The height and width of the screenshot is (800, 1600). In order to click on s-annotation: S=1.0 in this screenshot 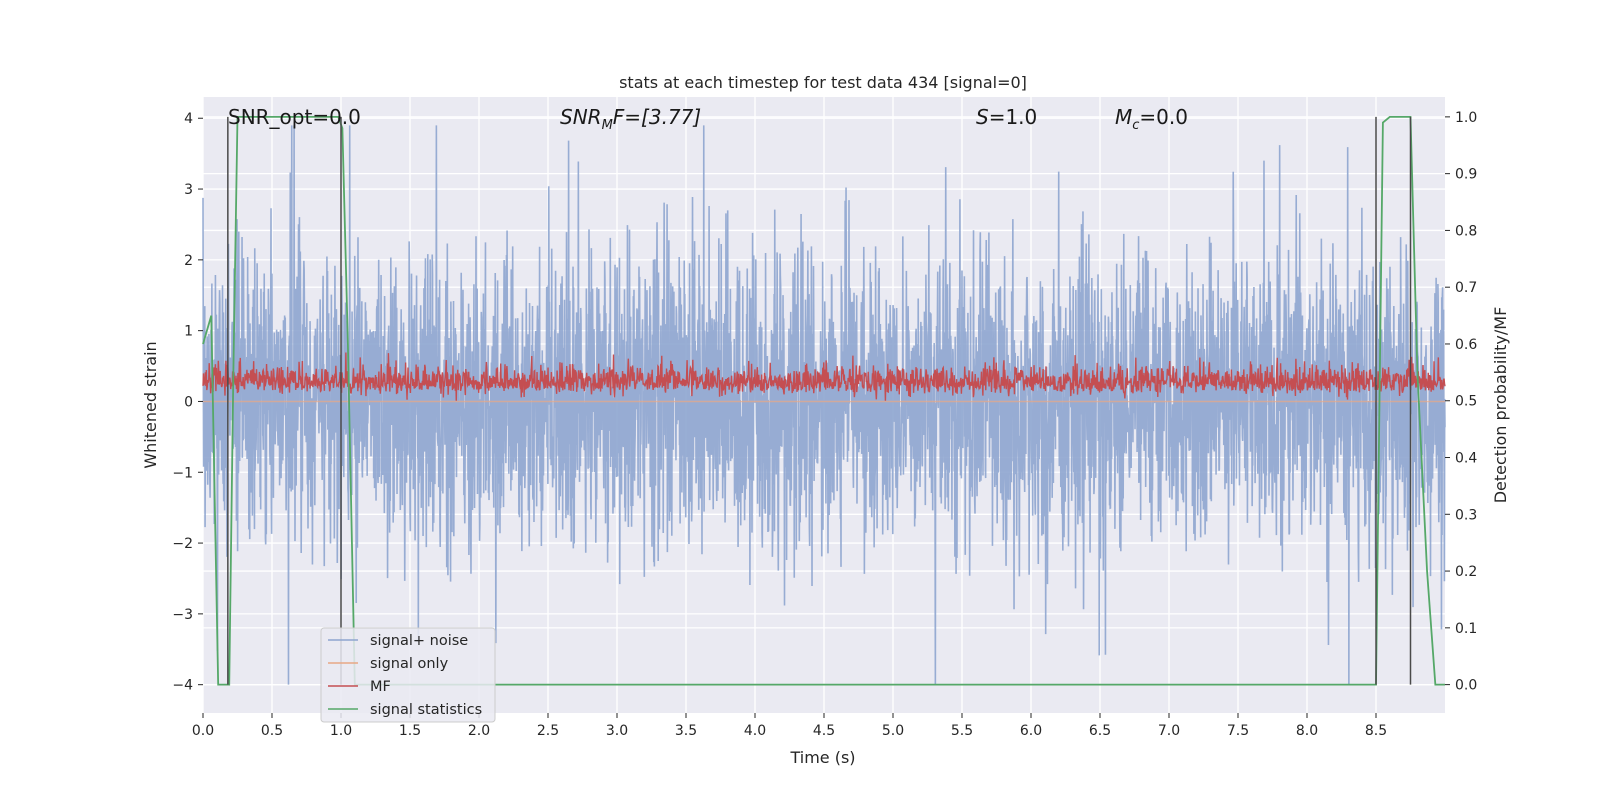, I will do `click(1006, 117)`.